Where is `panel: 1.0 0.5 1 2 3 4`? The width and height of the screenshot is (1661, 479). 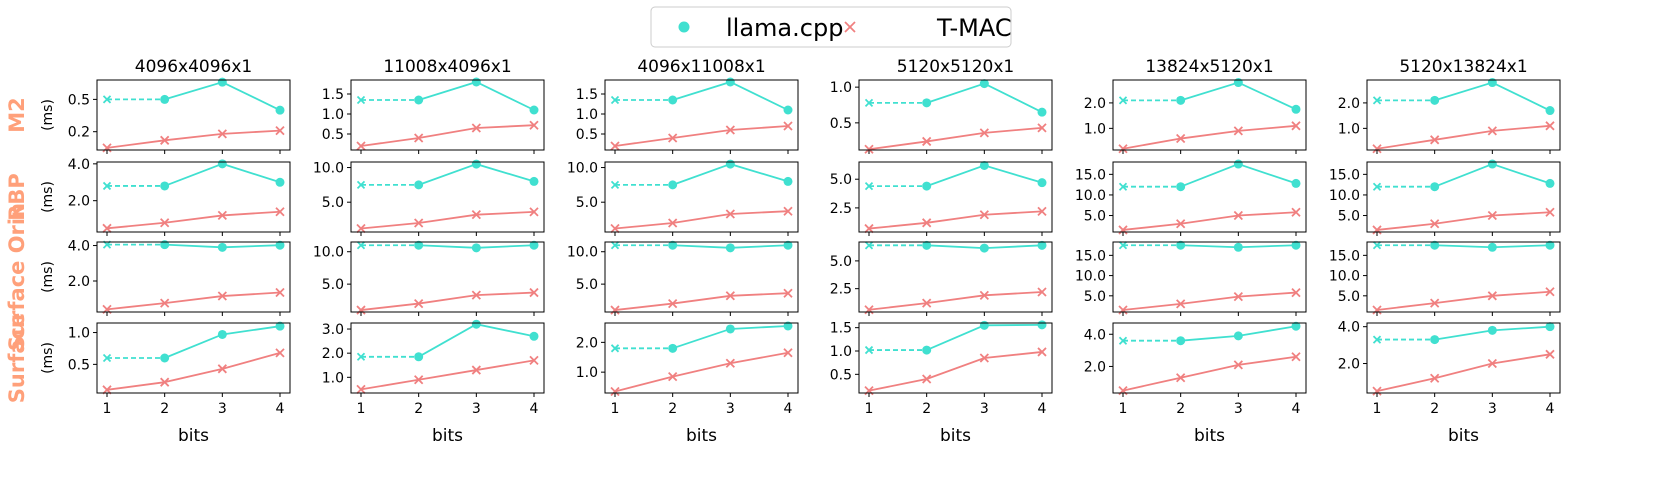
panel: 1.0 0.5 1 2 3 4 is located at coordinates (179, 369).